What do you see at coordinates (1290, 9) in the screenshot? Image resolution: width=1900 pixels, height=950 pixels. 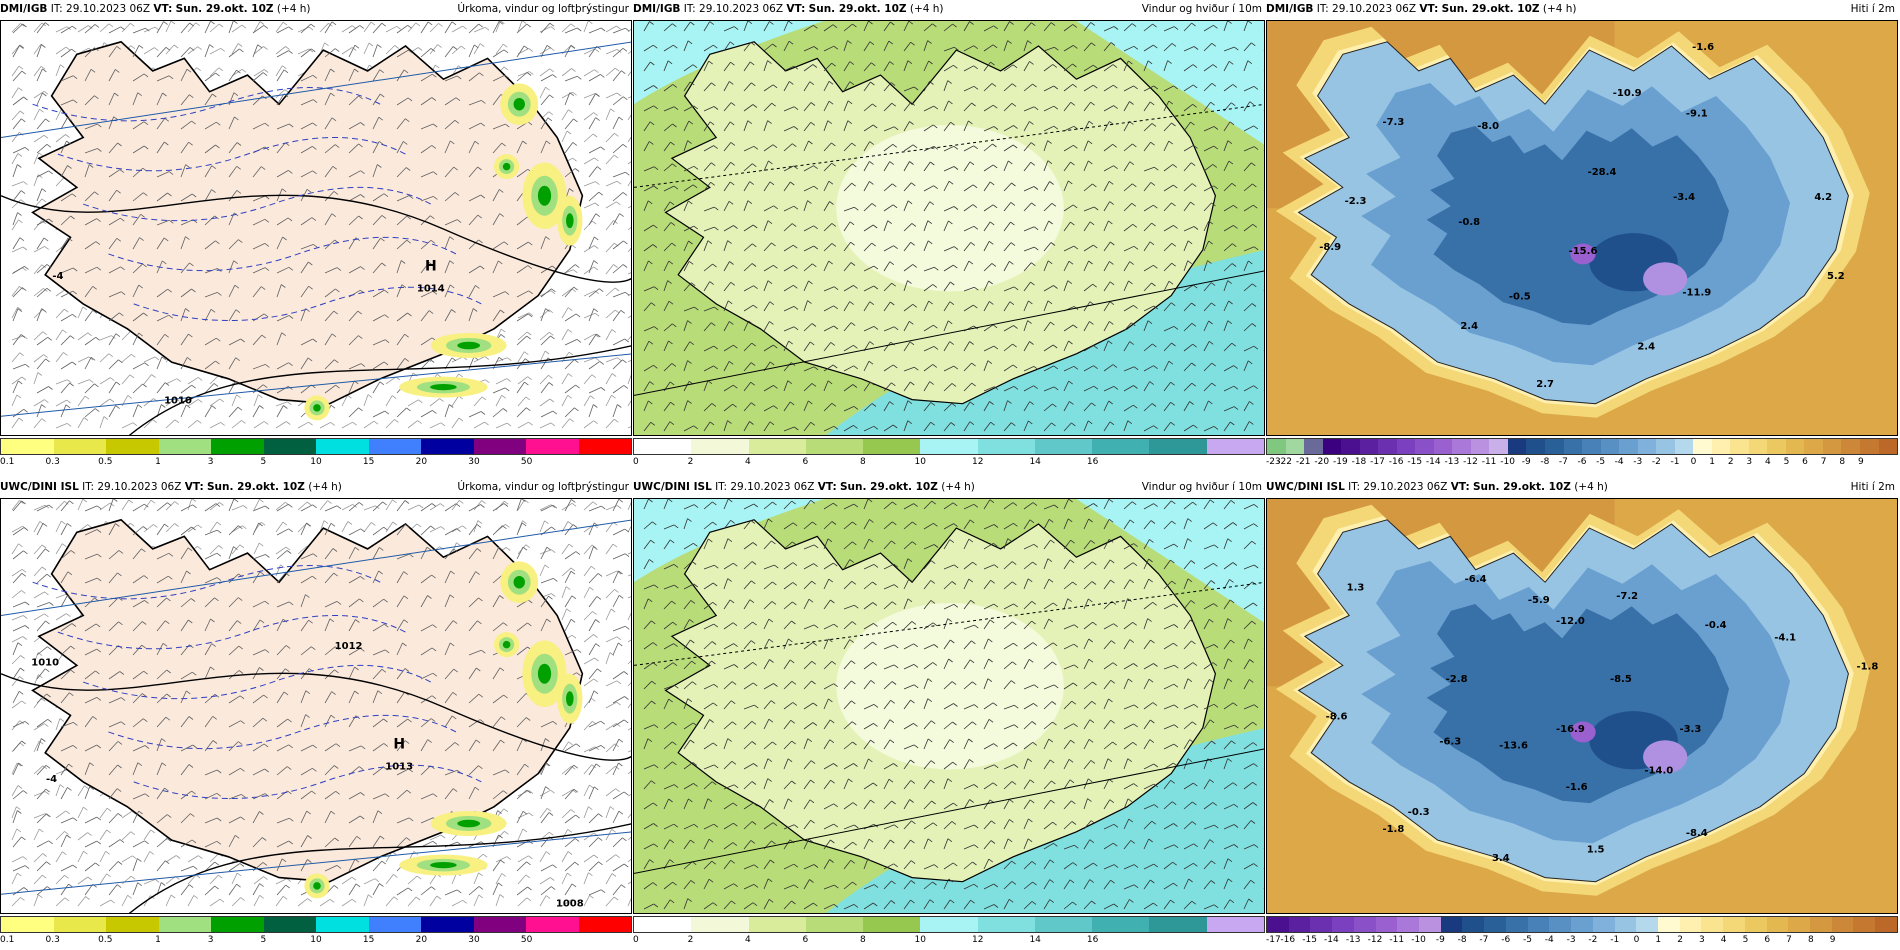 I see `model-source: DMI/IGB` at bounding box center [1290, 9].